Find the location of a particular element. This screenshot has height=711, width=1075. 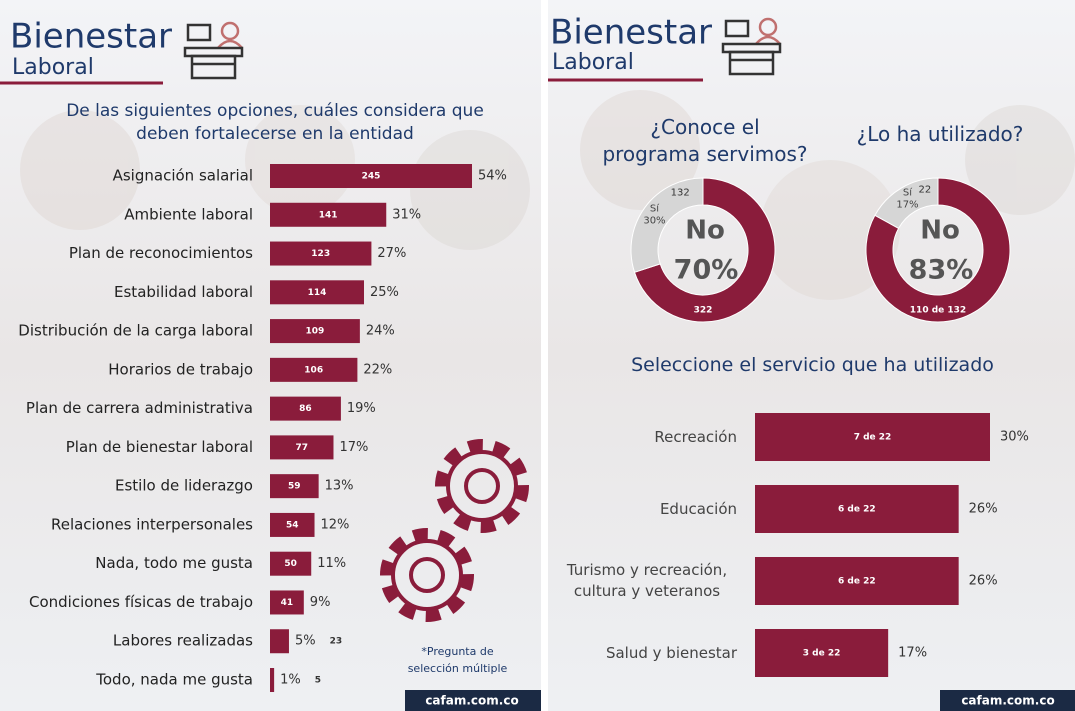

slice-count: 322 is located at coordinates (703, 311).